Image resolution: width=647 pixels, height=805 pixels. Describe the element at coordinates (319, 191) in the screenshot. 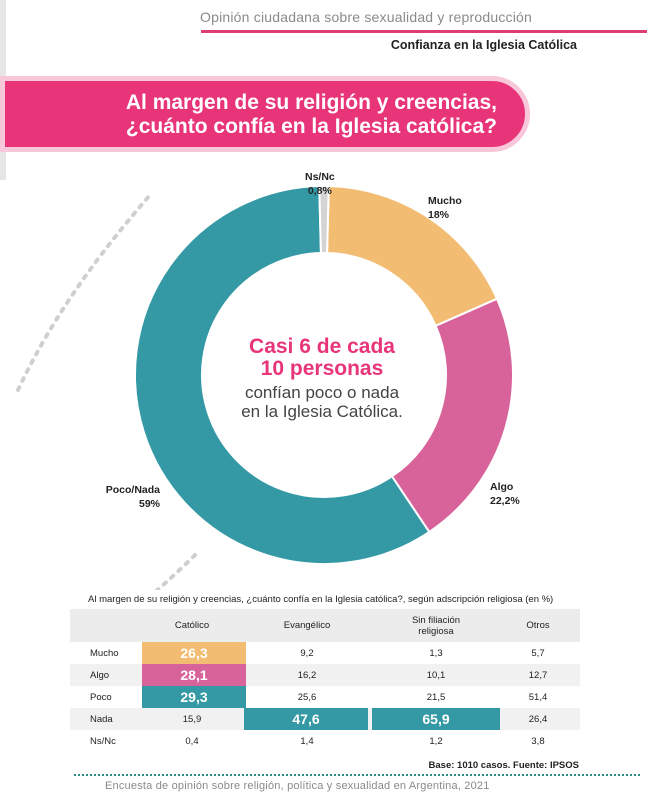

I see `slice-value-nsnc: 0,8%` at that location.